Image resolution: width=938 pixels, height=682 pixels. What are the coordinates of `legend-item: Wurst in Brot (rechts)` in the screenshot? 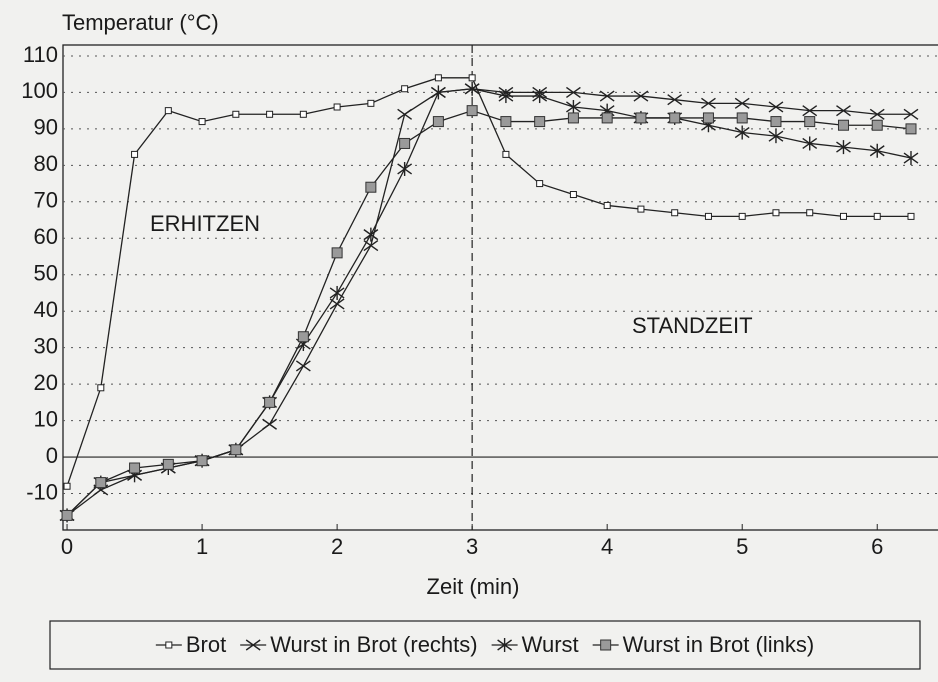 It's located at (359, 644).